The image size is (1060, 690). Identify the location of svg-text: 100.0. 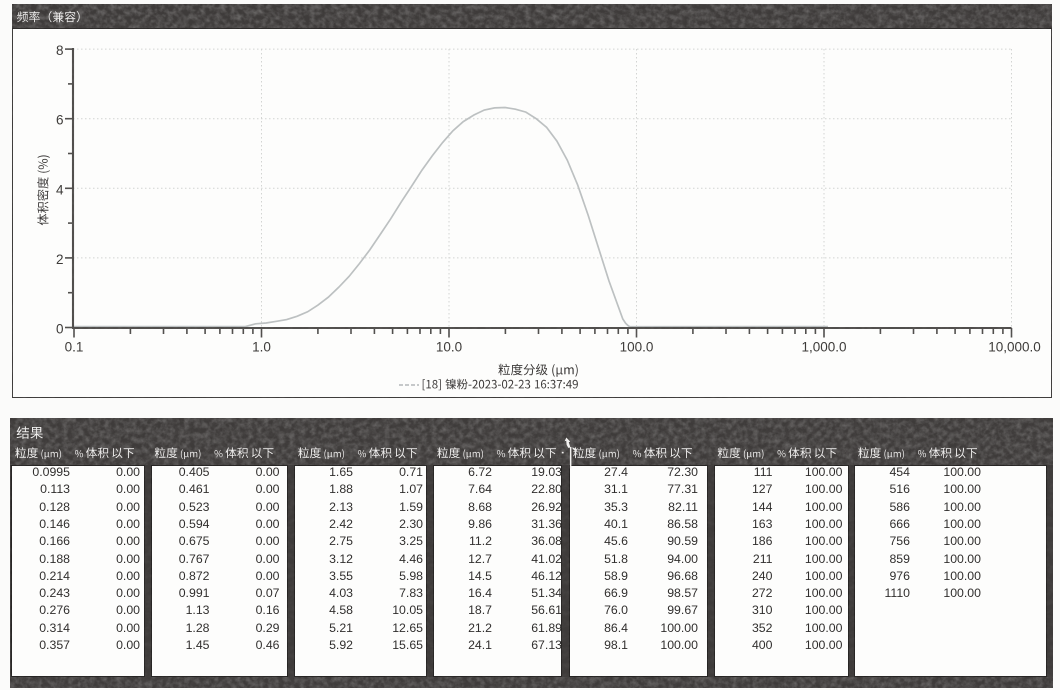
(637, 347).